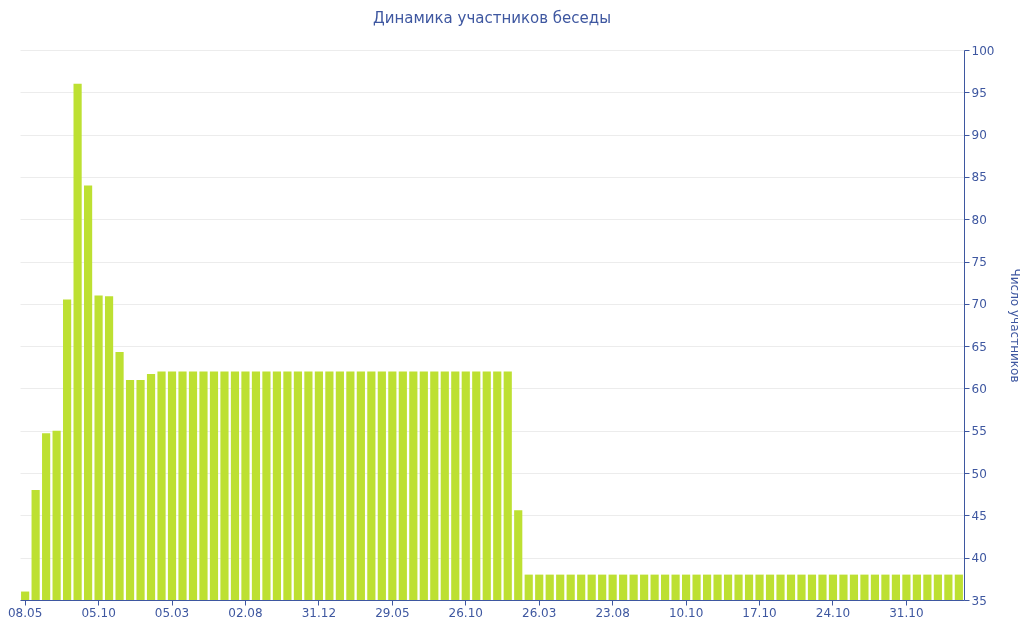  I want to click on x-tick-label: 26.10, so click(465, 612).